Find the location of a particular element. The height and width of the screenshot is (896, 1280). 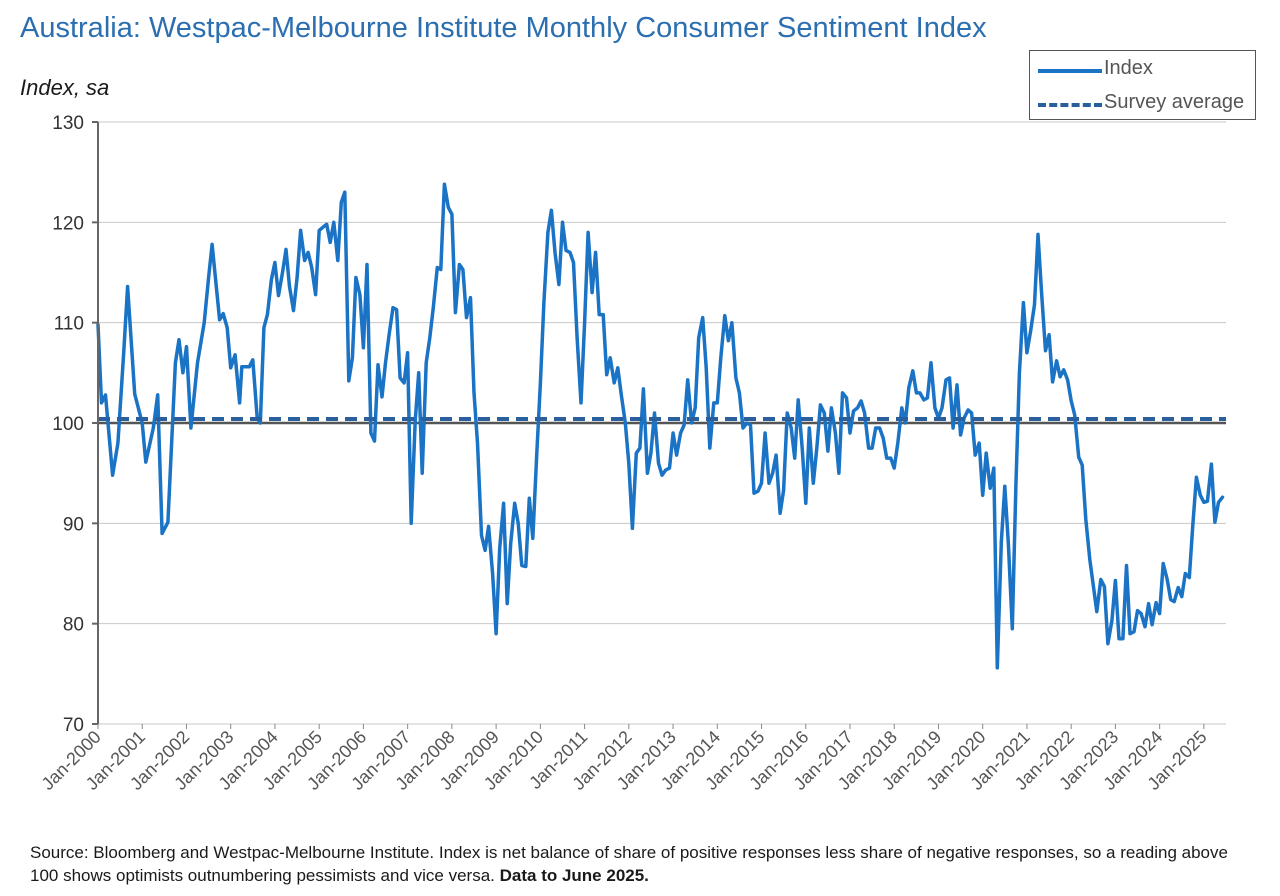

legend-swatch-solid is located at coordinates (1070, 71).